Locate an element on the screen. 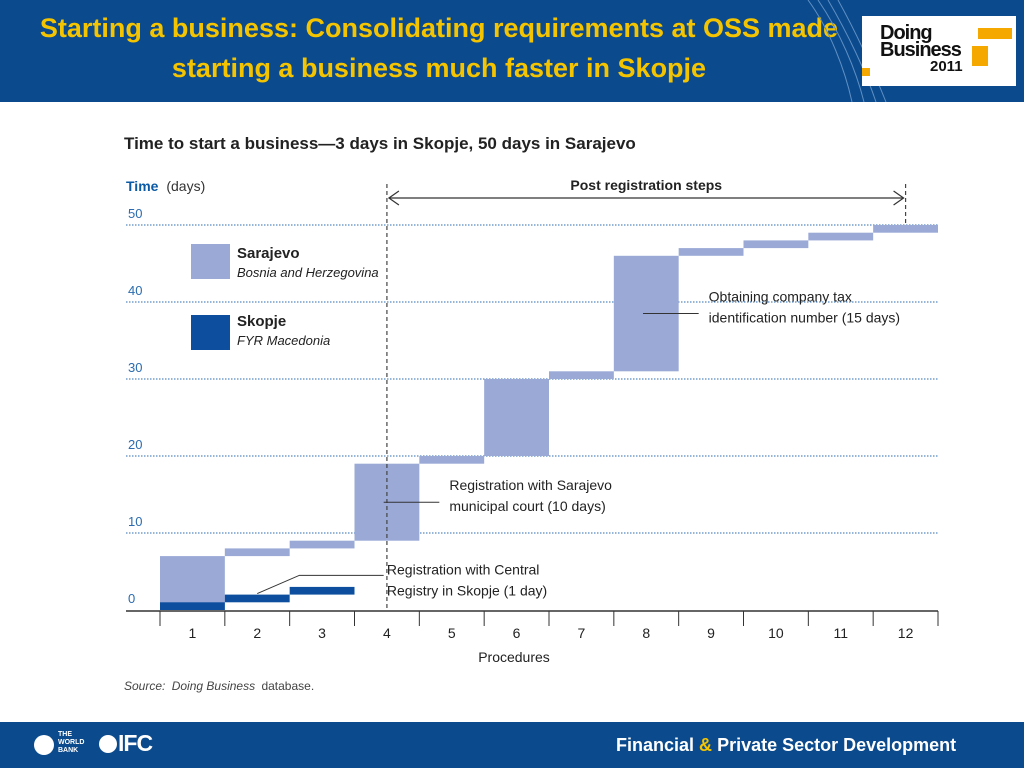 The width and height of the screenshot is (1024, 768). doing-business-logo: Doing Business 2011 is located at coordinates (939, 51).